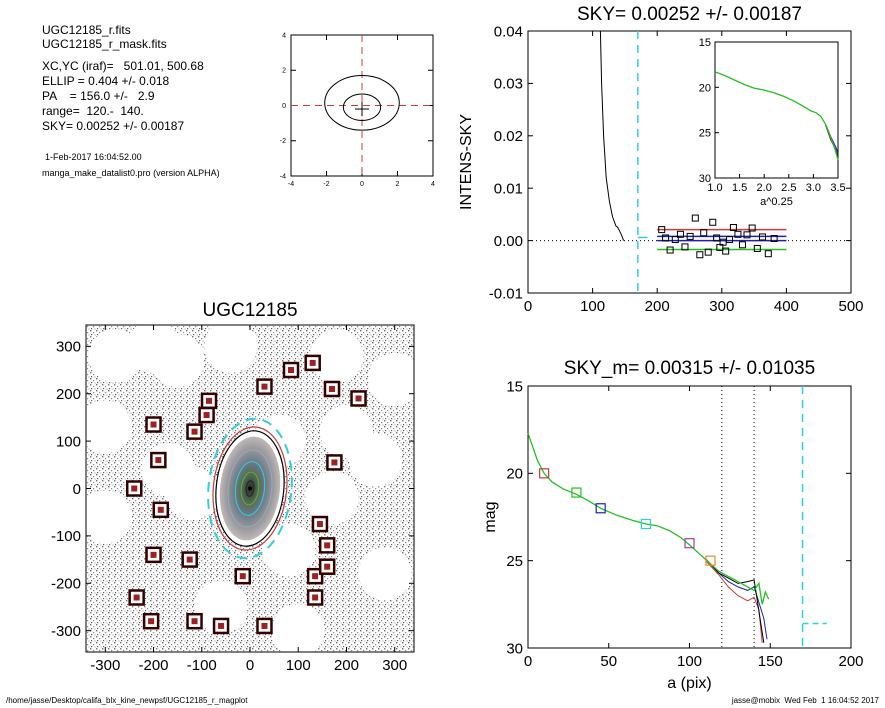 This screenshot has height=708, width=885. Describe the element at coordinates (284, 35) in the screenshot. I see `contour-ytick-label: 4` at that location.